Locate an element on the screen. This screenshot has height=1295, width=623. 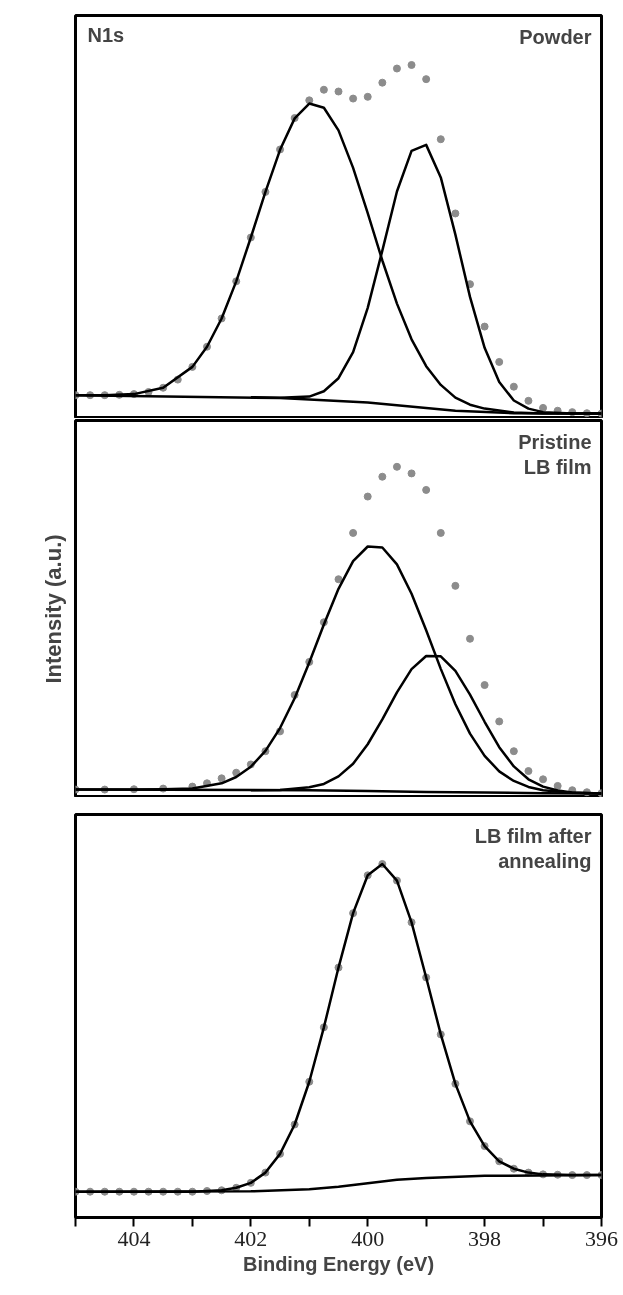
text: N1s is located at coordinates (106, 34).